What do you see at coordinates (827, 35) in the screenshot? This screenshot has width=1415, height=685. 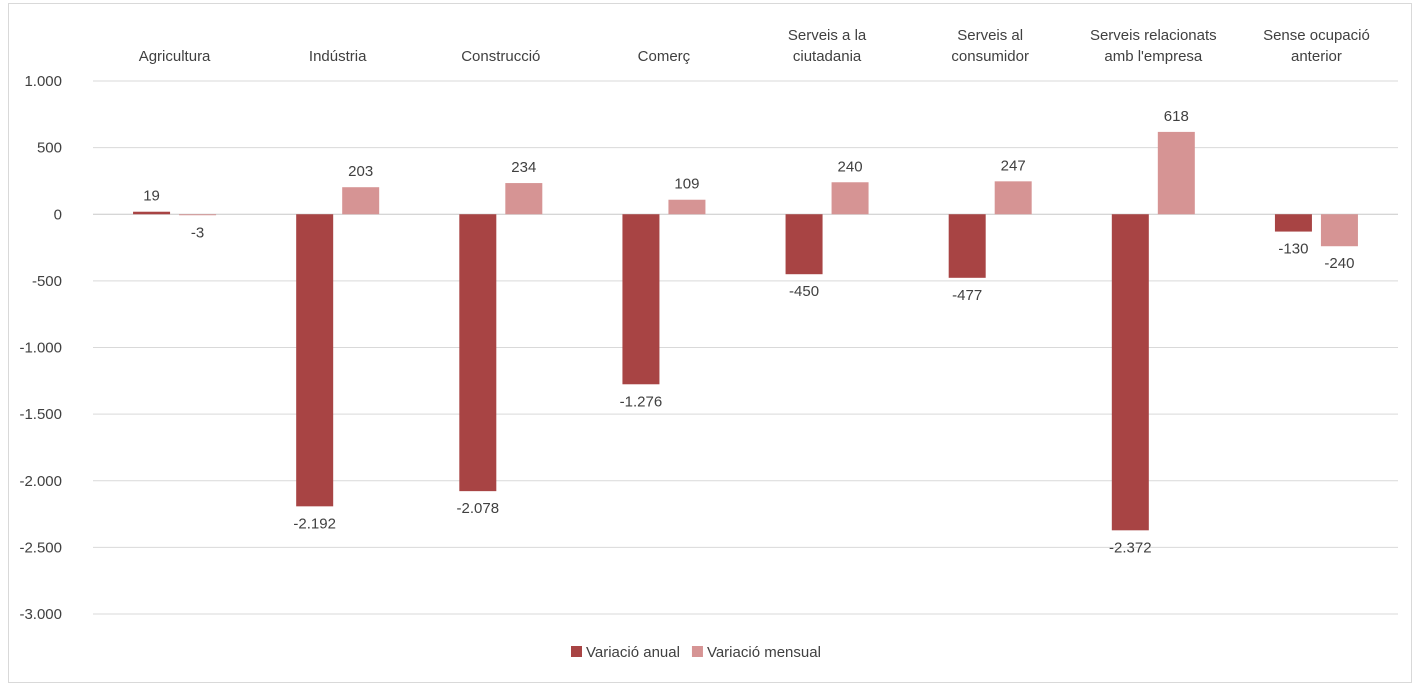 I see `category-label: Serveis a la` at bounding box center [827, 35].